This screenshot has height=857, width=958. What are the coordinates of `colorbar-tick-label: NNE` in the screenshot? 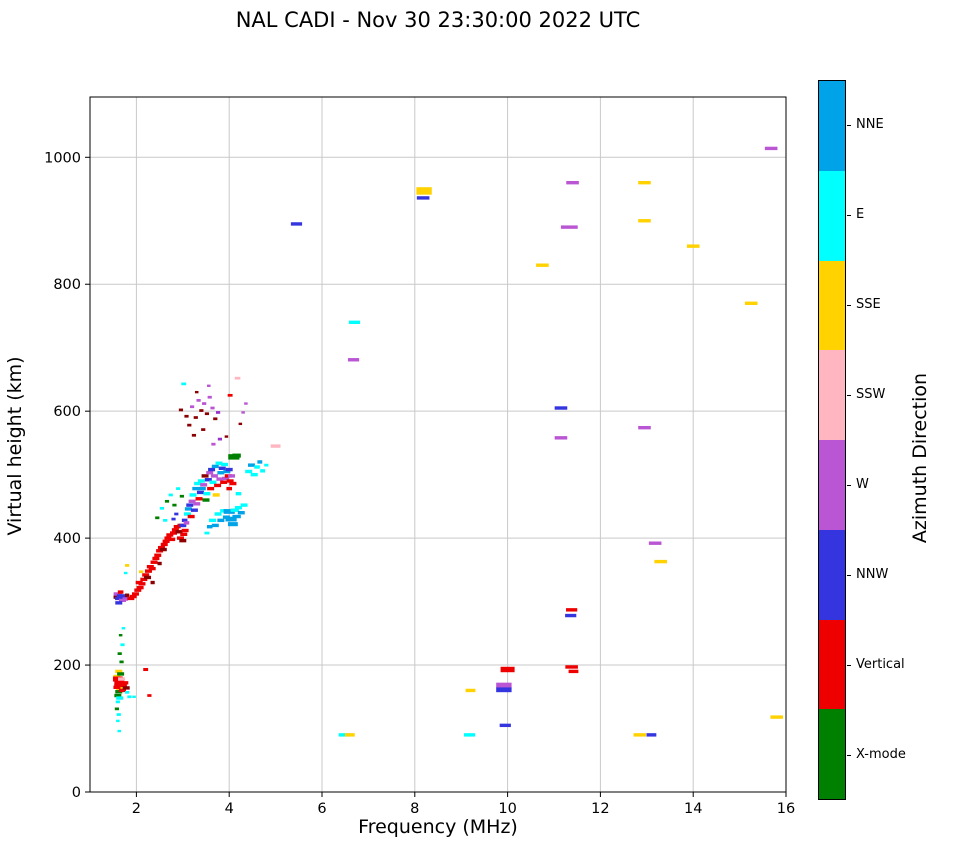 It's located at (870, 124).